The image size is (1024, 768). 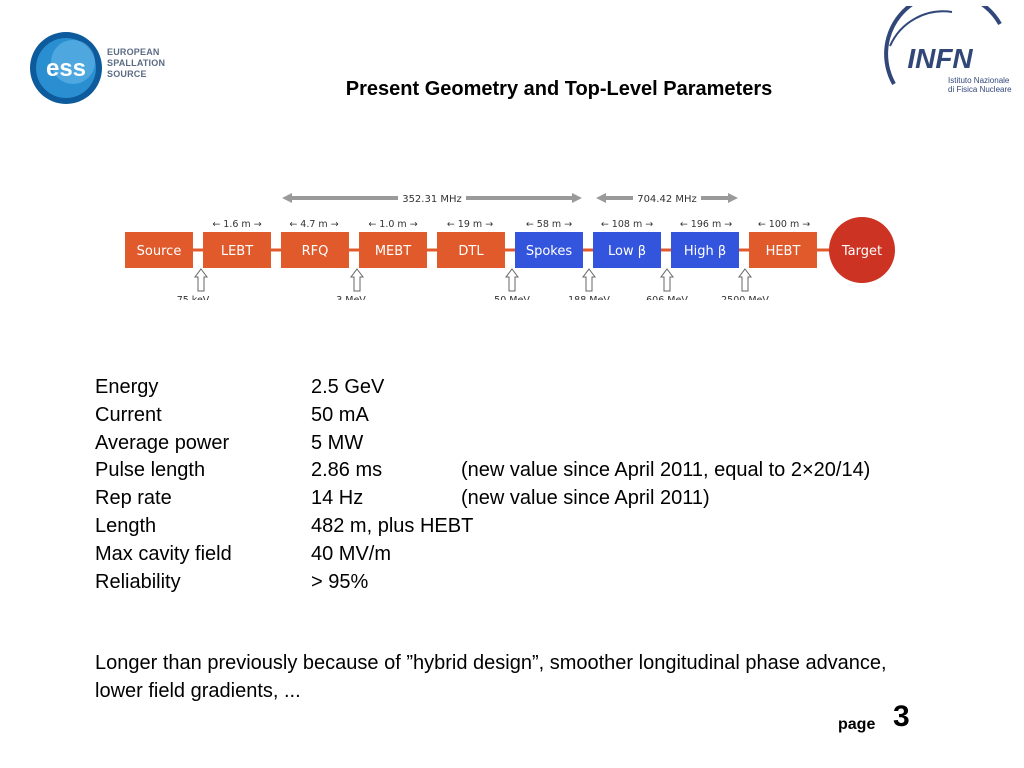 I want to click on target-circle, so click(x=862, y=250).